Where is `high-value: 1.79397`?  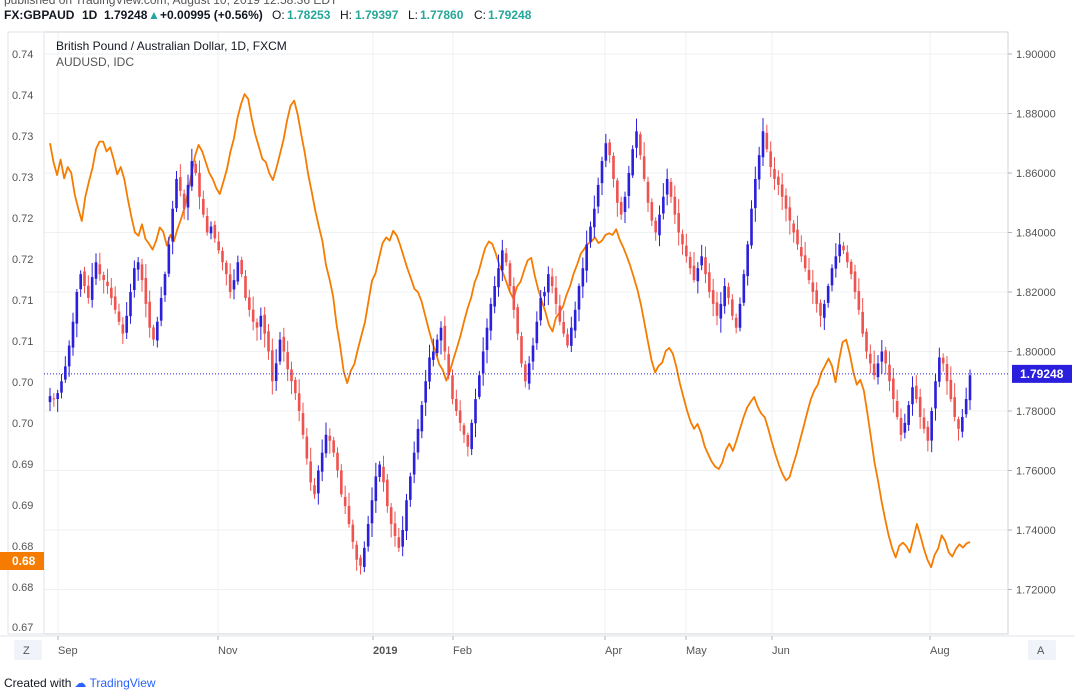 high-value: 1.79397 is located at coordinates (377, 15).